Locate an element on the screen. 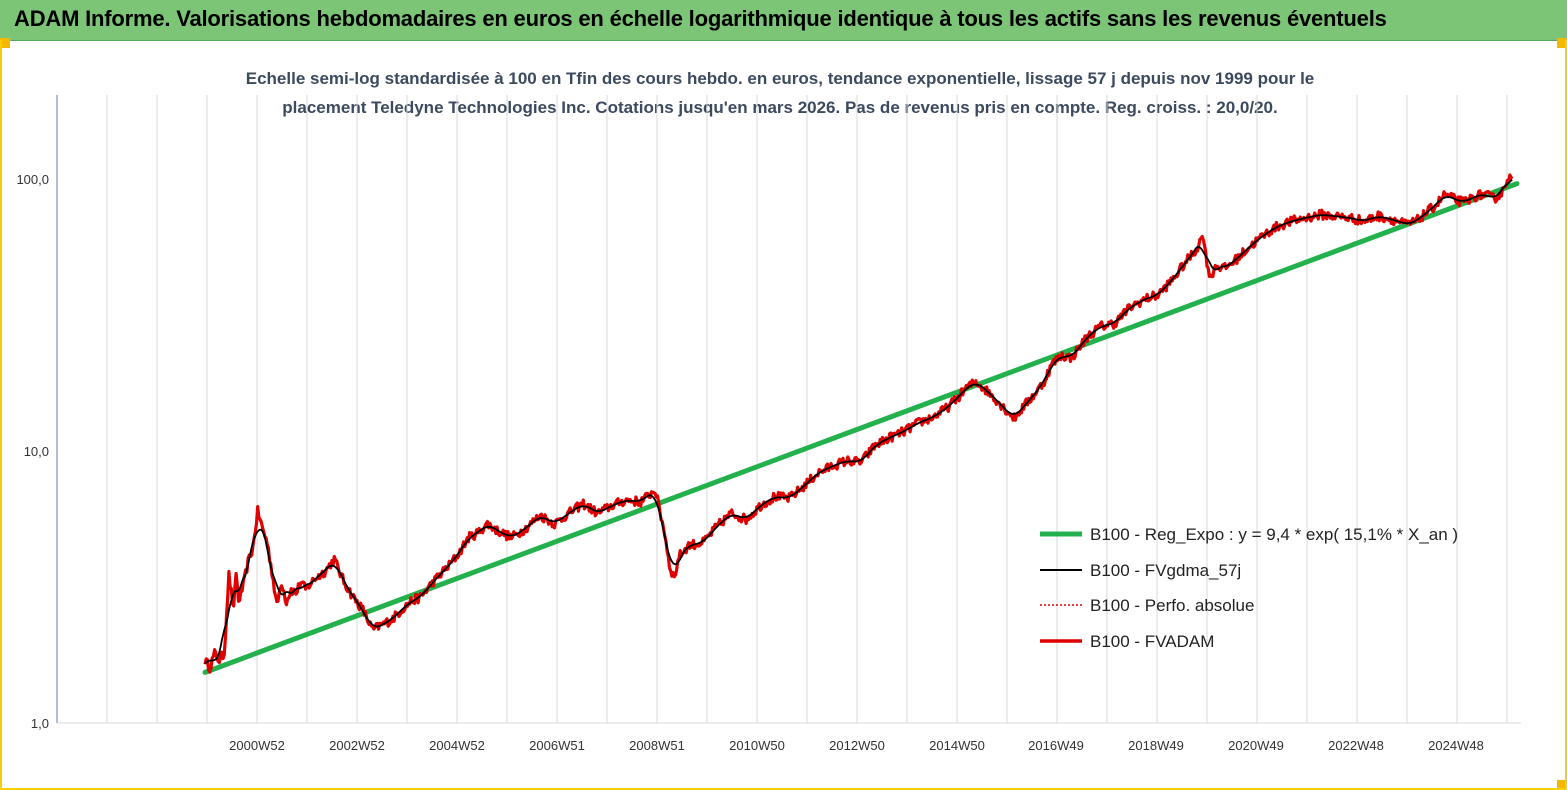  y-tick-labels: 1,0 10,0 100,0 is located at coordinates (32, 451).